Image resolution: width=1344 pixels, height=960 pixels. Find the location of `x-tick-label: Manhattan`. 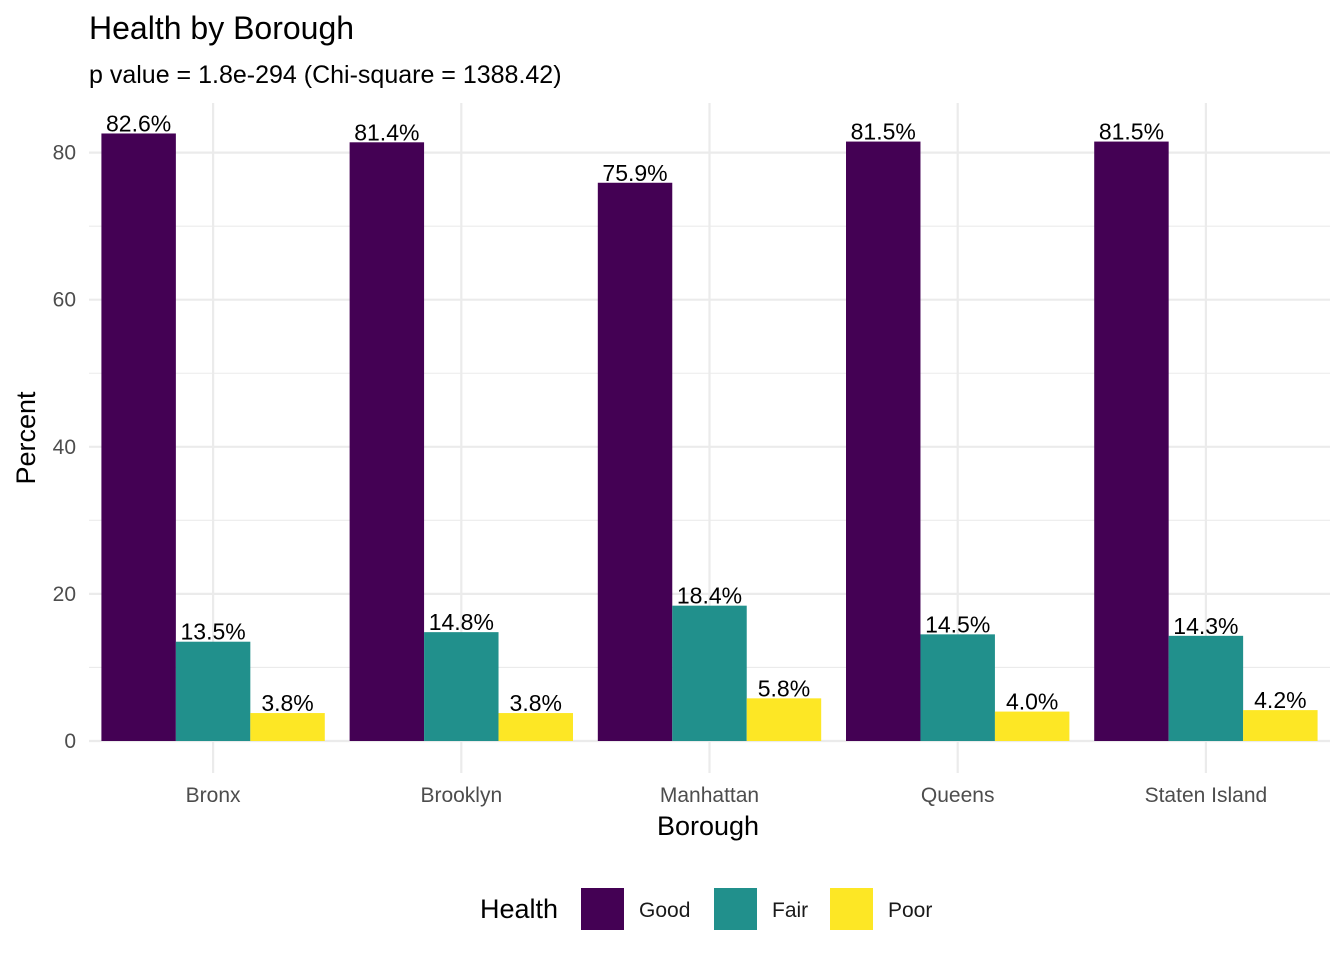

x-tick-label: Manhattan is located at coordinates (709, 795).